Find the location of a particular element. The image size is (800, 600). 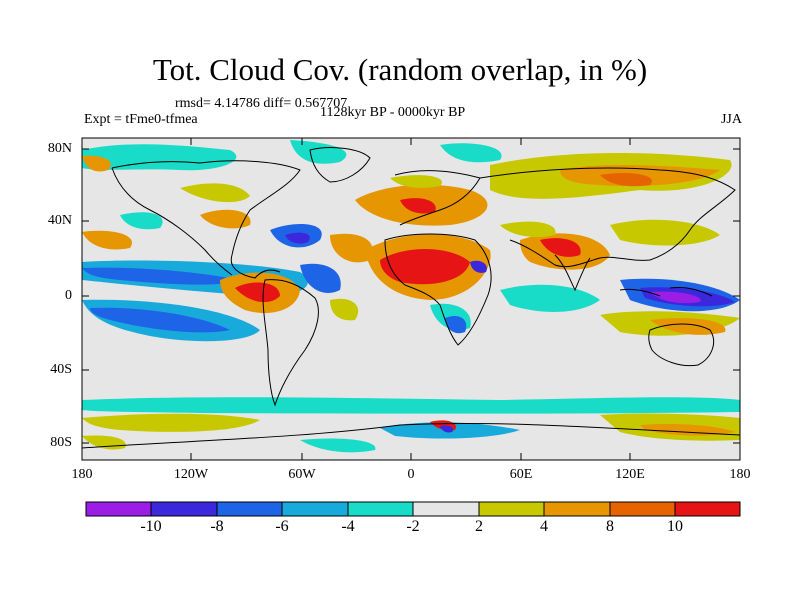

lat-label-80n: 80N is located at coordinates (59, 148).